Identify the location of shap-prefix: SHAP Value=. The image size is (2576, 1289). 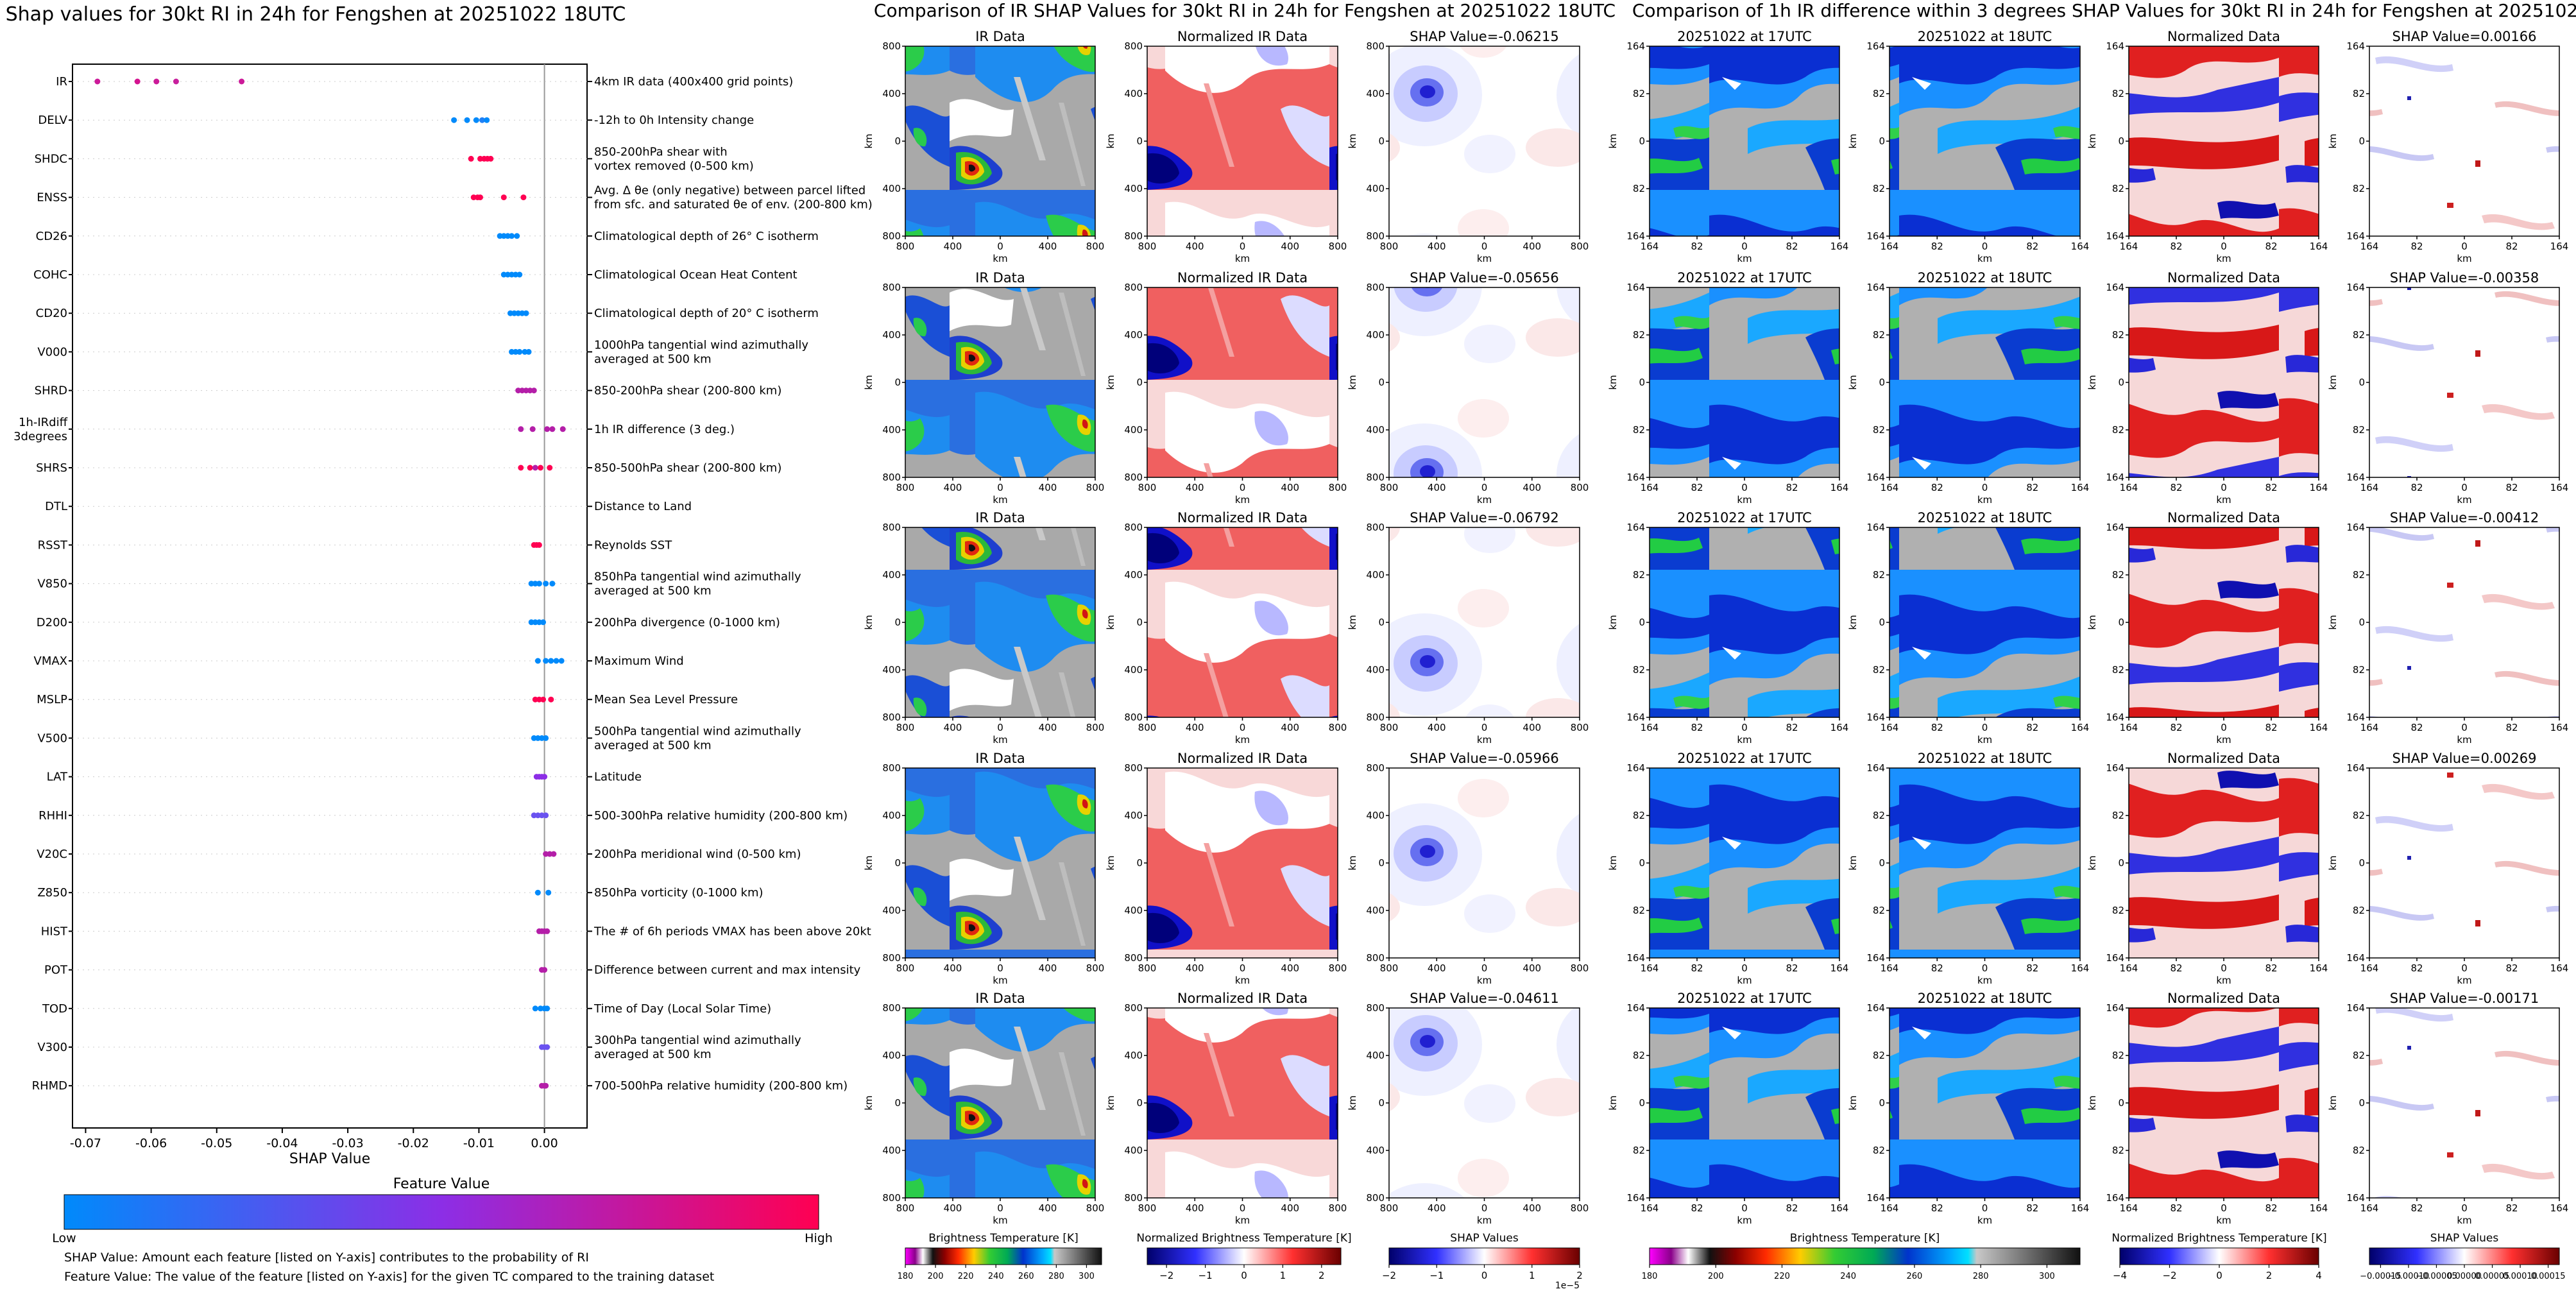
(2437, 758).